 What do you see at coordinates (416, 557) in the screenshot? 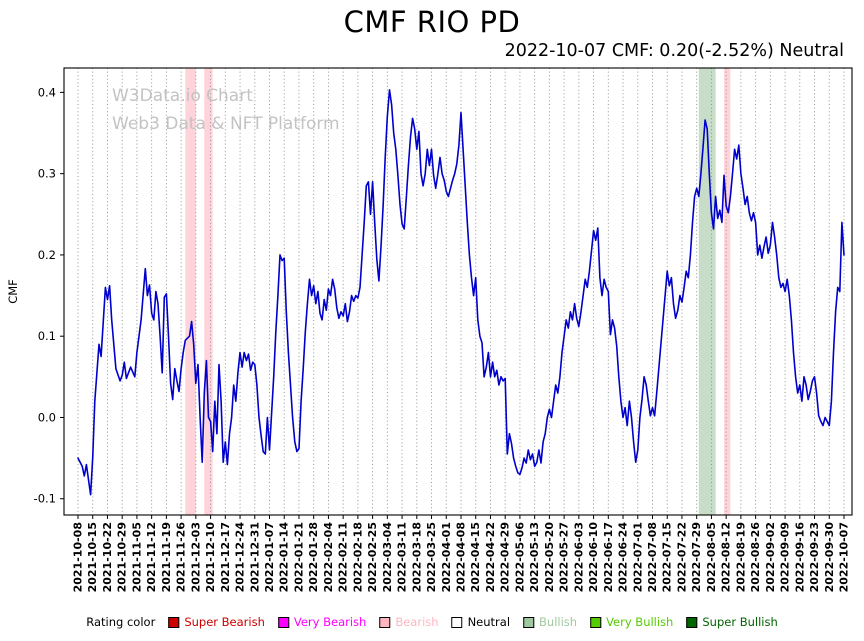
I see `x-tick-label: 2022-03-18` at bounding box center [416, 557].